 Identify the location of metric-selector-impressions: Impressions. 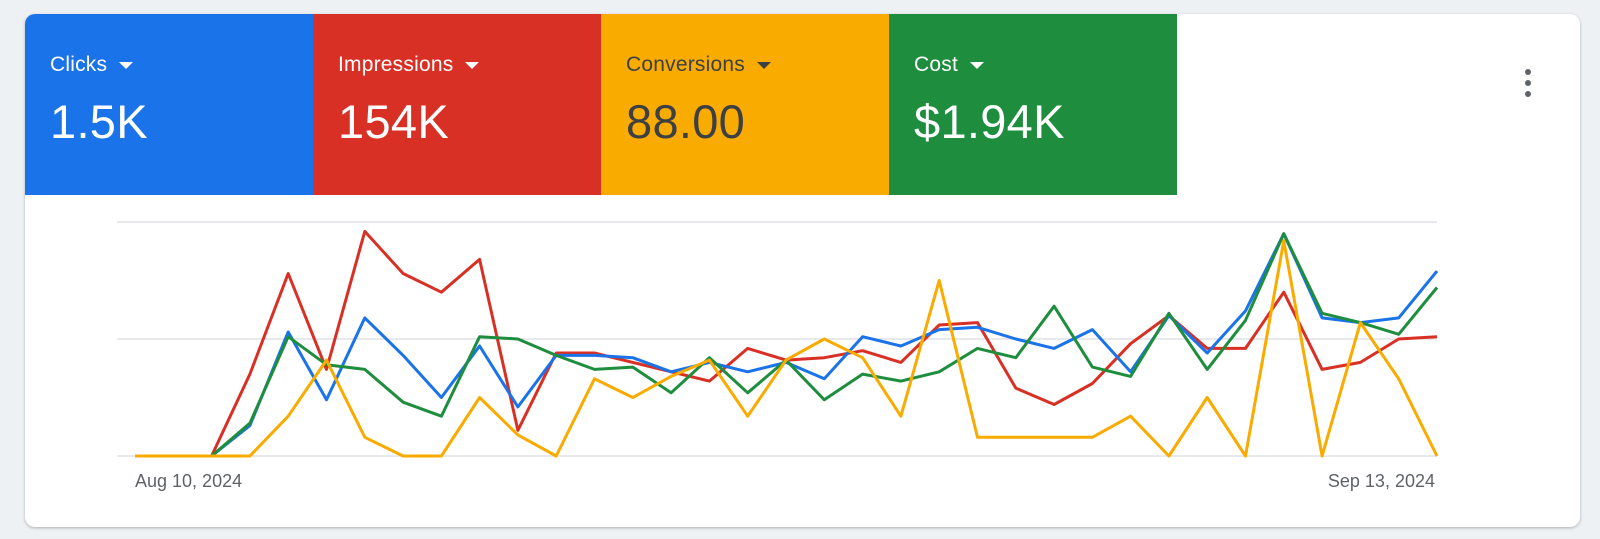
(469, 65).